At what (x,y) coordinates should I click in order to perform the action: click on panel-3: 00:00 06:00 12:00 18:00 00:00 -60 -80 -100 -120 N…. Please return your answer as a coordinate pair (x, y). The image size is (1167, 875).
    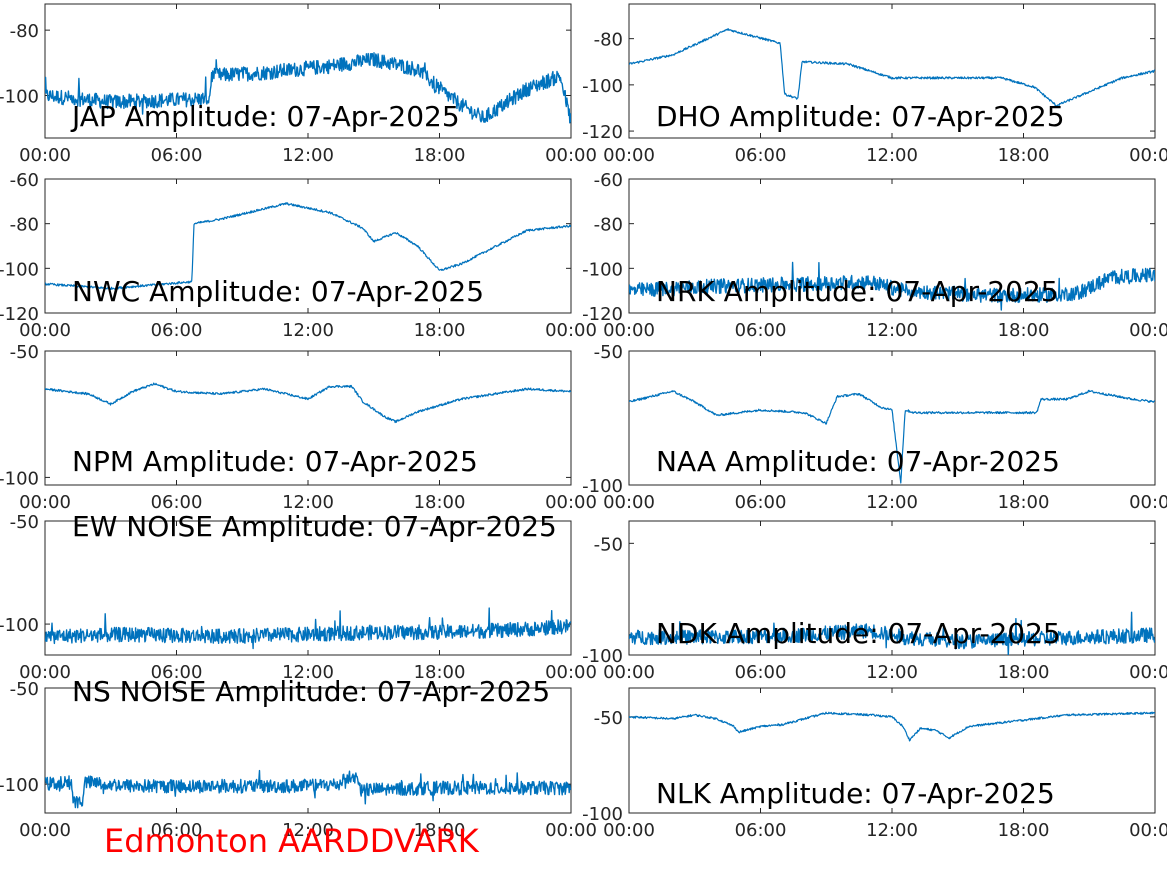
    Looking at the image, I should click on (874, 255).